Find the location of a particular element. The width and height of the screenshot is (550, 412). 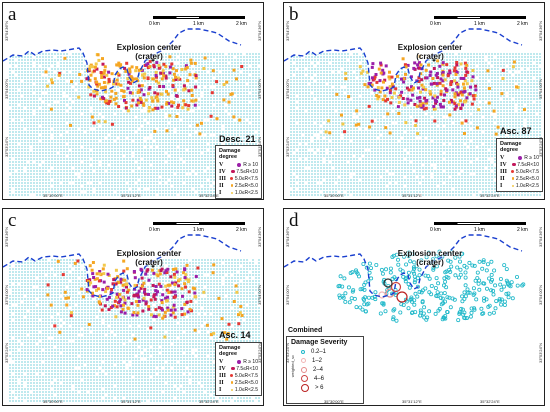

y-tick-label-left: 33°54'00"N is located at coordinates (287, 89).